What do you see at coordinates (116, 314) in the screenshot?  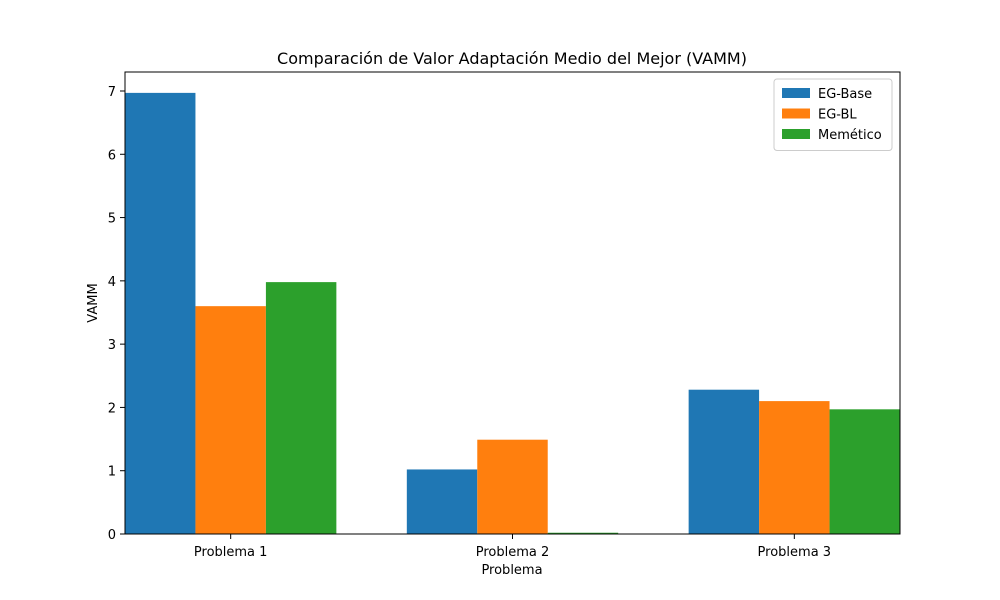 I see `y-axis: 0 1 2 3 4 5 6 7` at bounding box center [116, 314].